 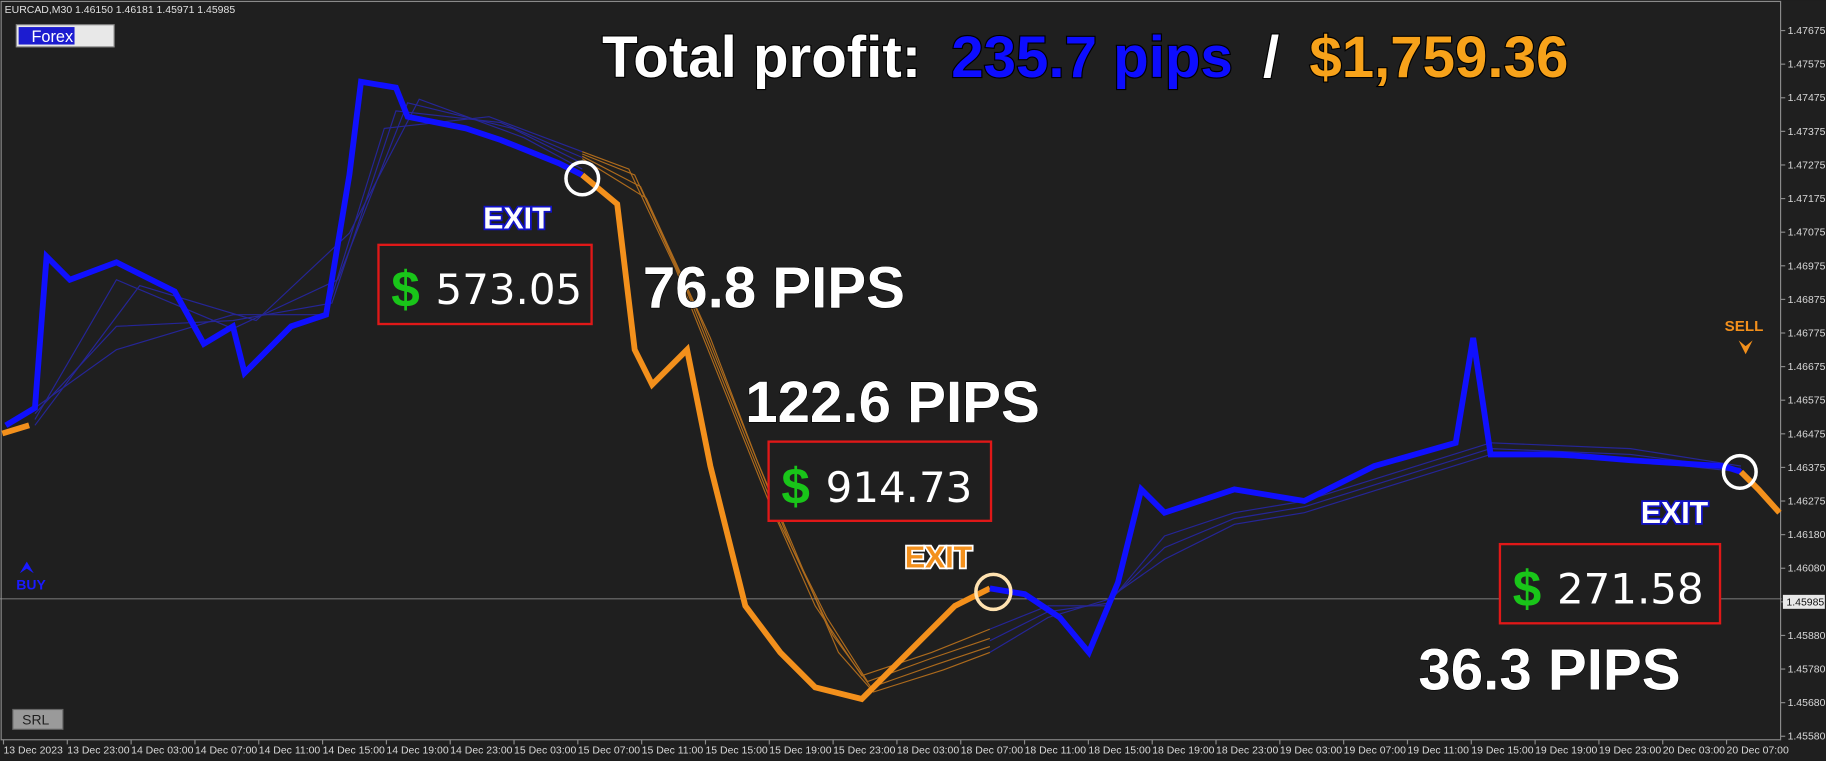 What do you see at coordinates (1807, 502) in the screenshot?
I see `price-label: 1.46275` at bounding box center [1807, 502].